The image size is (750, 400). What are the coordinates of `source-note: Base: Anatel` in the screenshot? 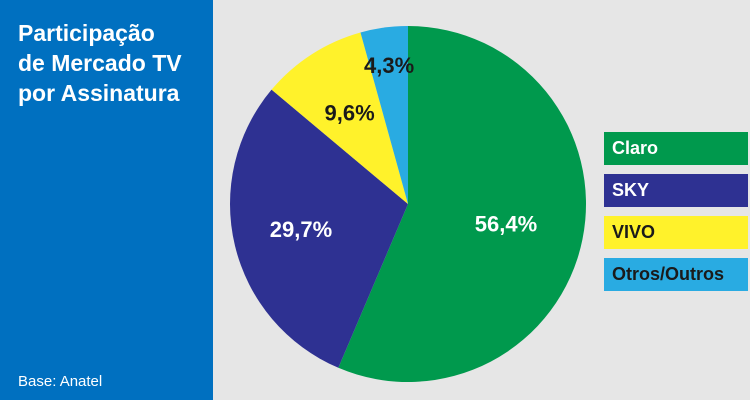 It's located at (60, 381).